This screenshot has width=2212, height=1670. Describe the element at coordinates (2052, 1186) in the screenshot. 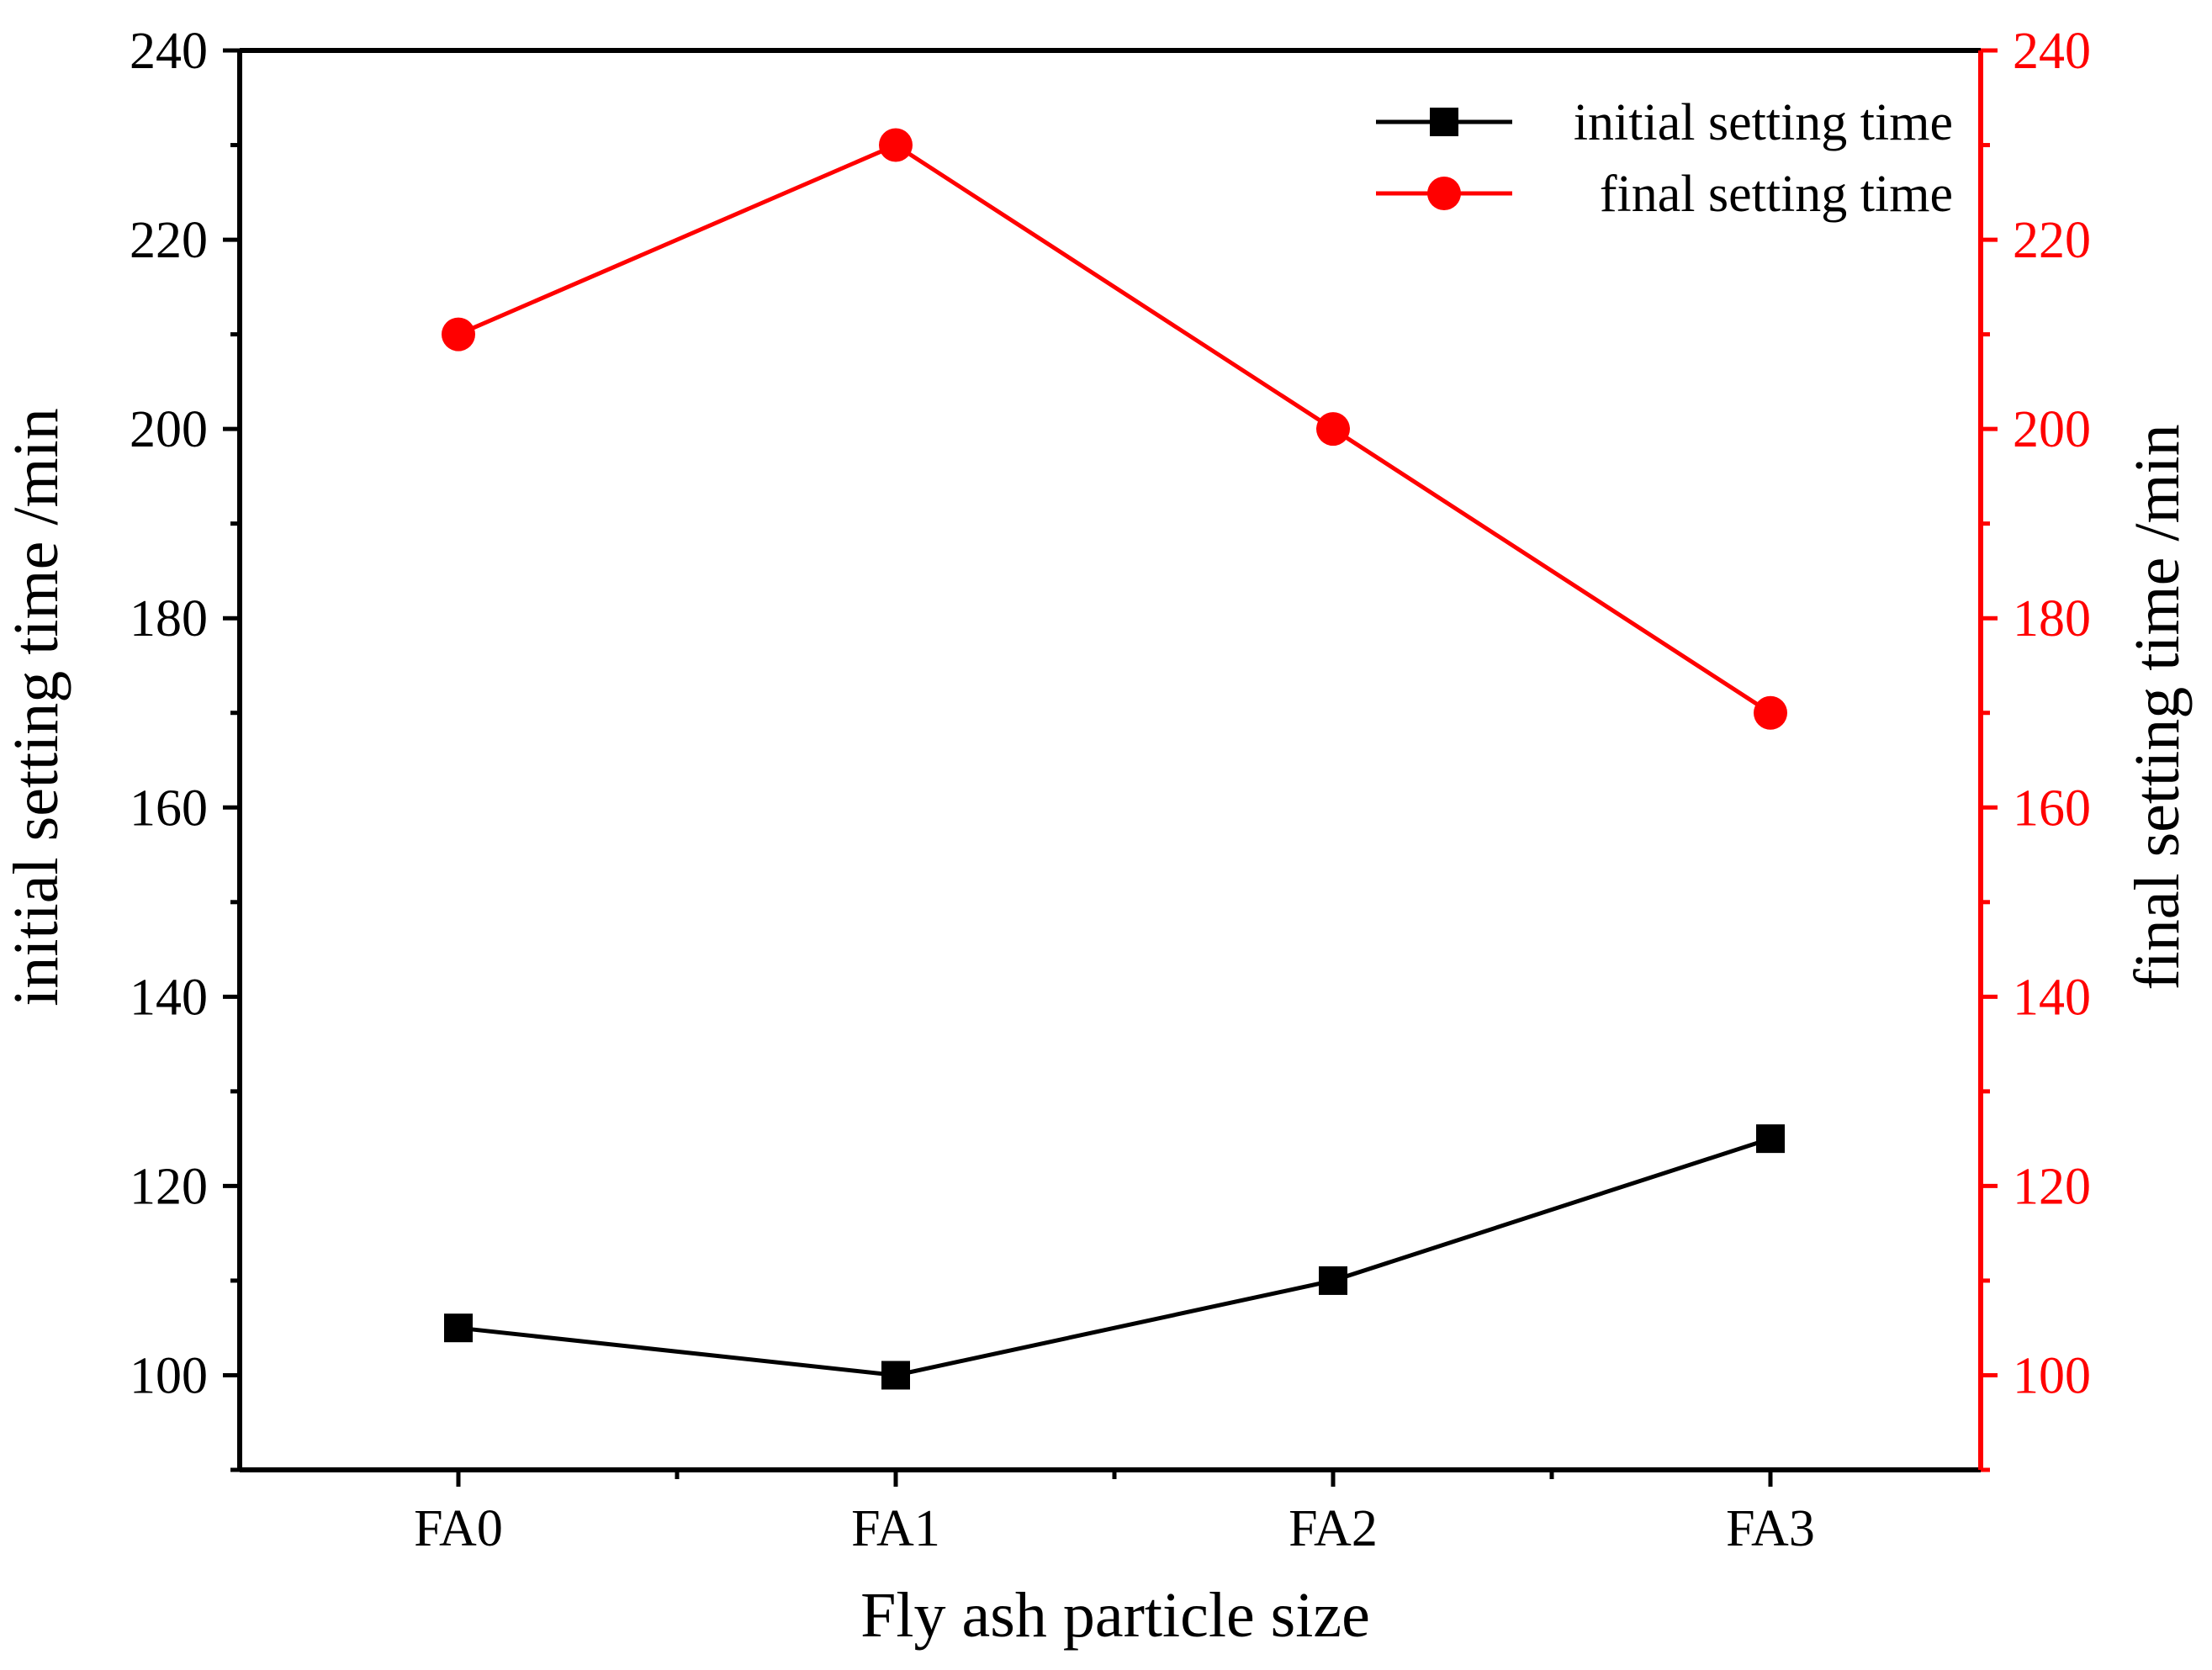

I see `y-right-tick-label: 120` at that location.